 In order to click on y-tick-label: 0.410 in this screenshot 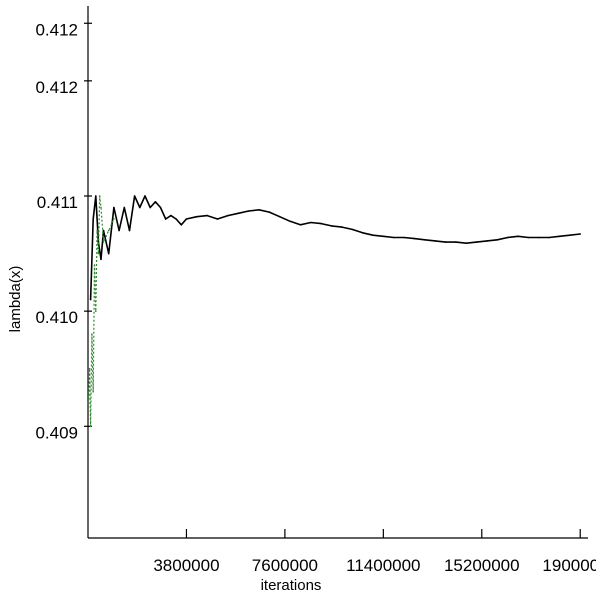, I will do `click(56, 317)`.